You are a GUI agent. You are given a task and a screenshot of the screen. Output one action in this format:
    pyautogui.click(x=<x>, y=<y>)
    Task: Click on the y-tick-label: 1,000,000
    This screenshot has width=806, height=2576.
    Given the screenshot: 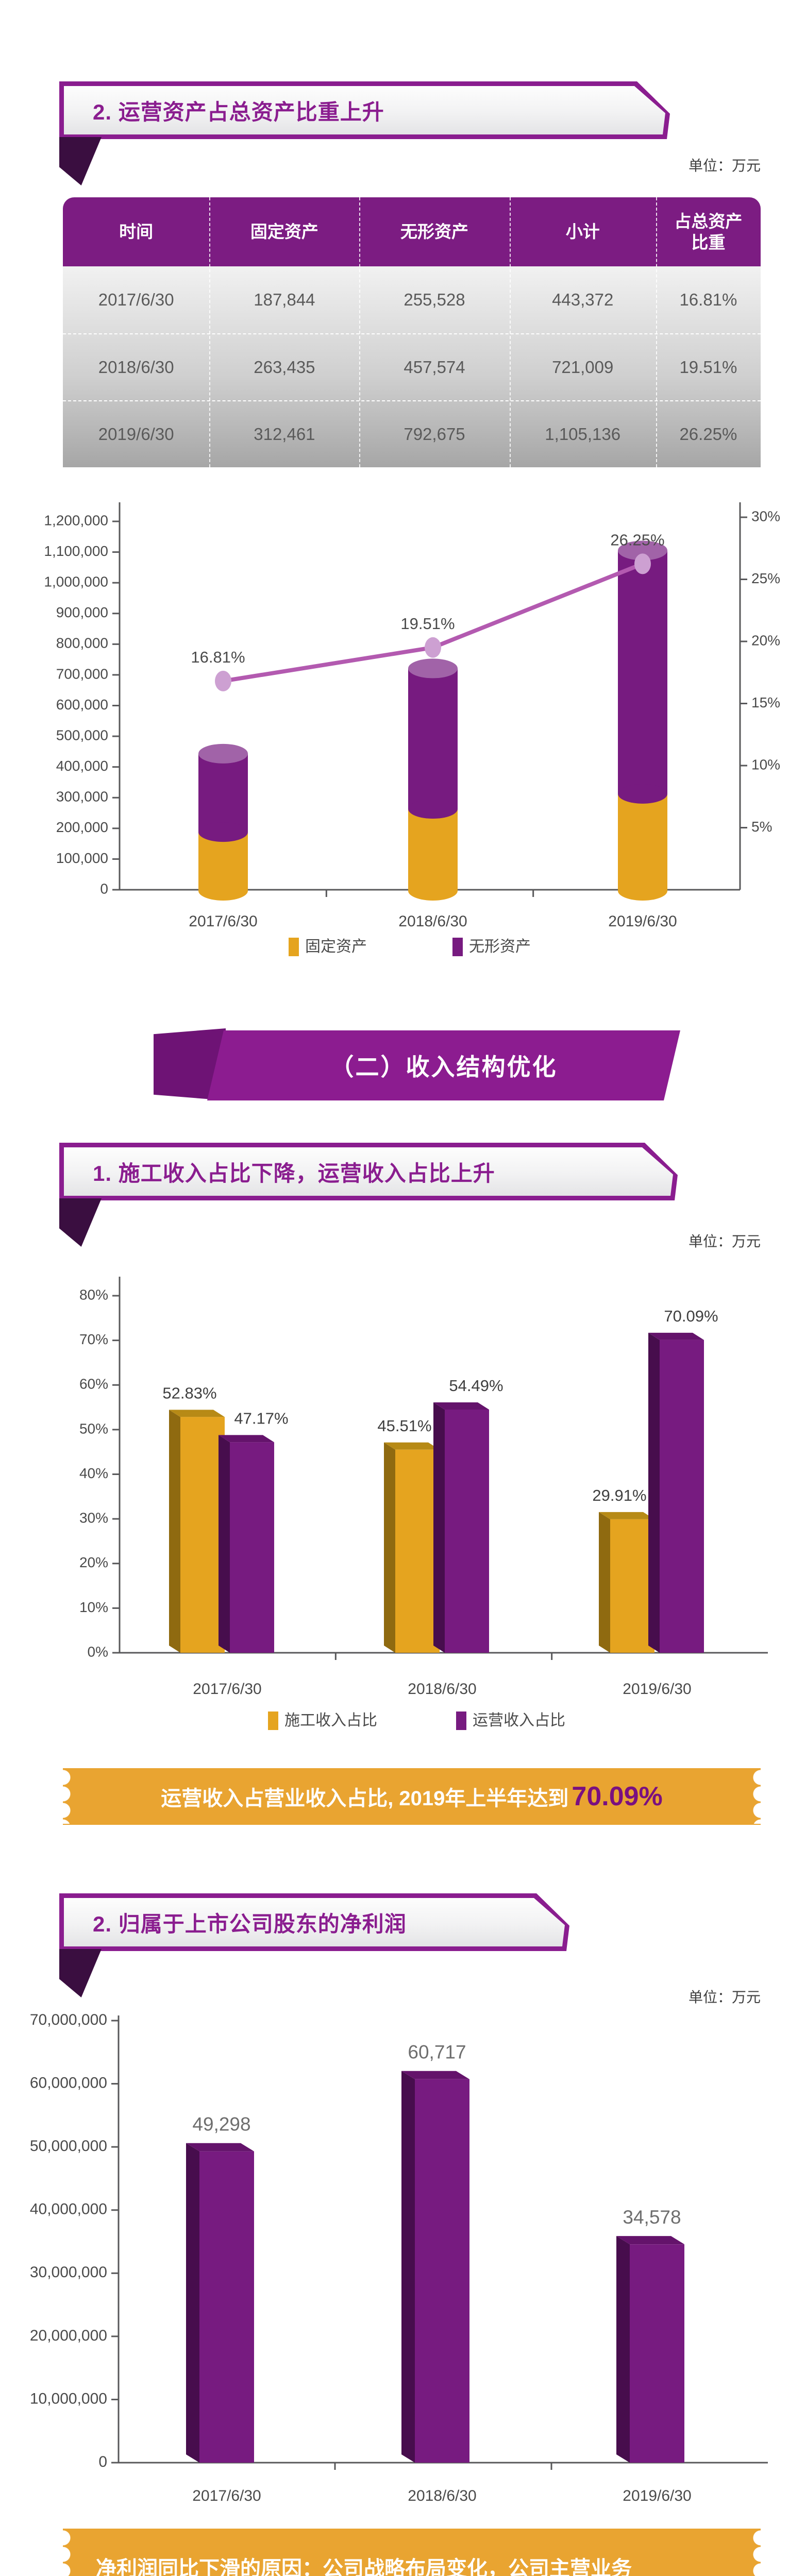 What is the action you would take?
    pyautogui.click(x=76, y=582)
    